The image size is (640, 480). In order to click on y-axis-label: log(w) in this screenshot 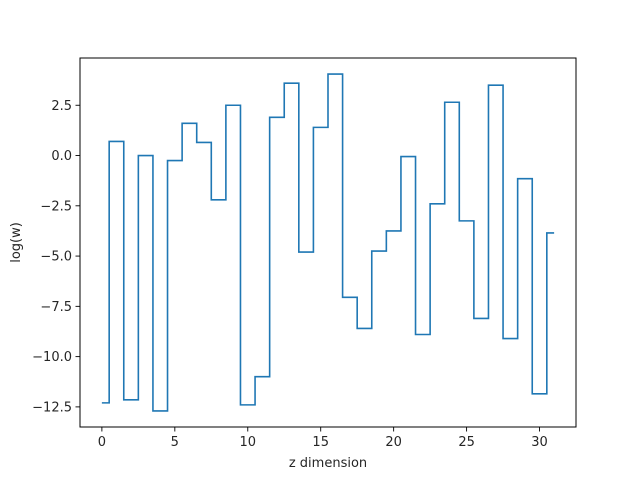, I will do `click(16, 242)`.